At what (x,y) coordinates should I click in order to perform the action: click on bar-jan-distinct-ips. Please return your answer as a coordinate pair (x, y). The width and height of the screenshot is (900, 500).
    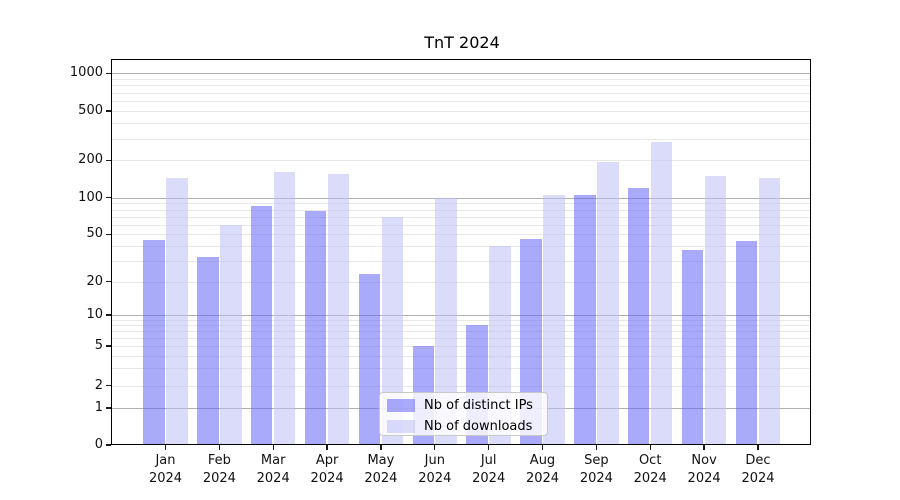
    Looking at the image, I should click on (154, 342).